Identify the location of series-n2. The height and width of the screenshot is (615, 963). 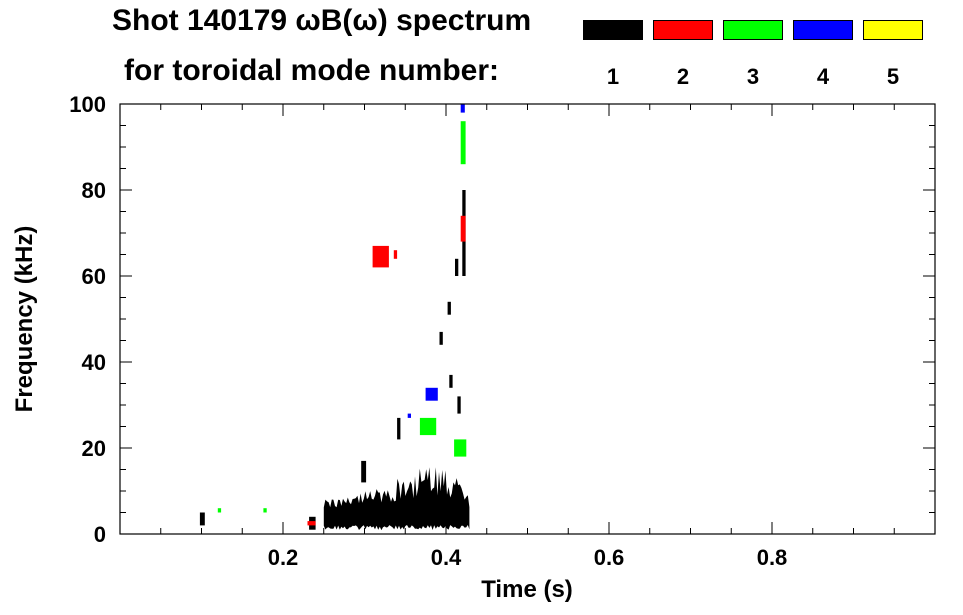
(386, 370).